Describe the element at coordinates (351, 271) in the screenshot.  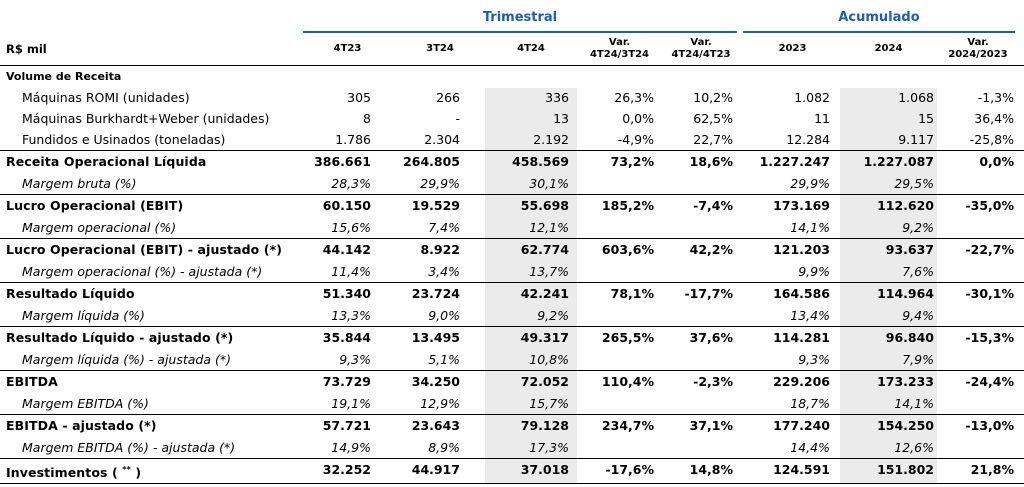
I see `cell-4t23: 11,4%` at that location.